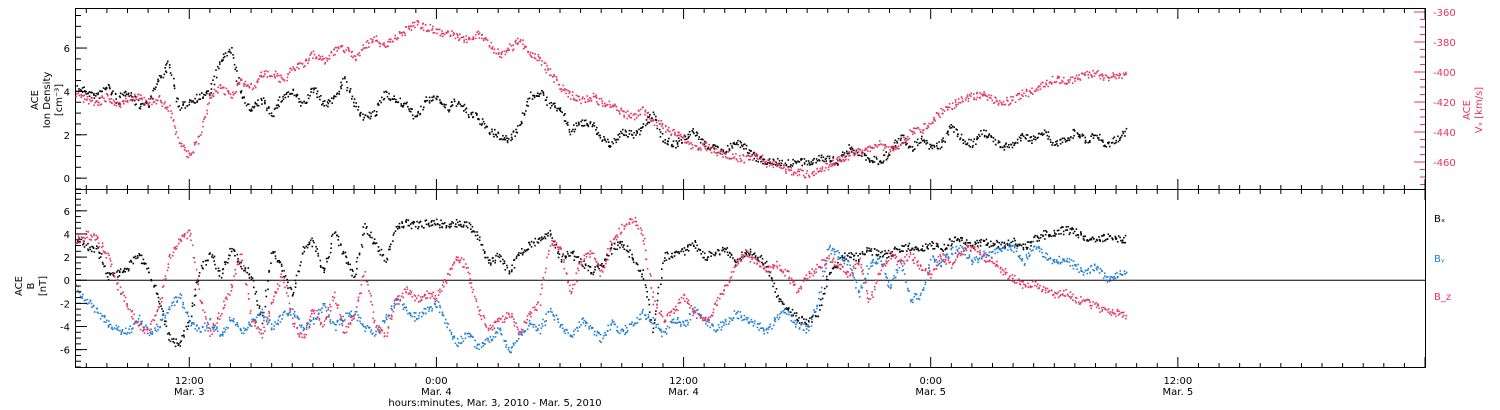 This screenshot has height=410, width=1500. What do you see at coordinates (1444, 73) in the screenshot?
I see `y-tick-label: -400` at bounding box center [1444, 73].